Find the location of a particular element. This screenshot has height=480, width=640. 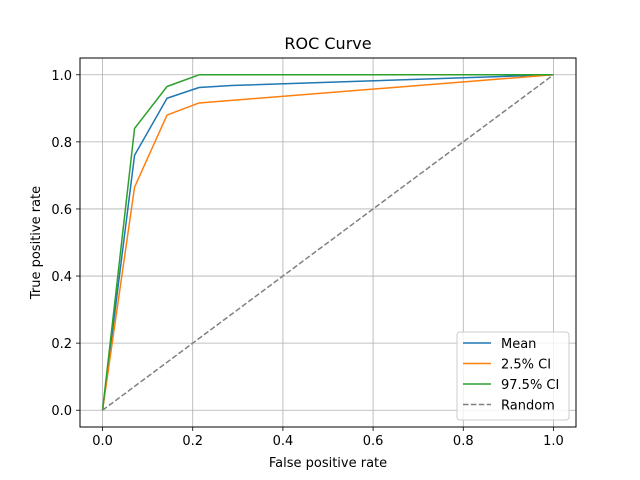

x-tick-label: 0.4 is located at coordinates (283, 441).